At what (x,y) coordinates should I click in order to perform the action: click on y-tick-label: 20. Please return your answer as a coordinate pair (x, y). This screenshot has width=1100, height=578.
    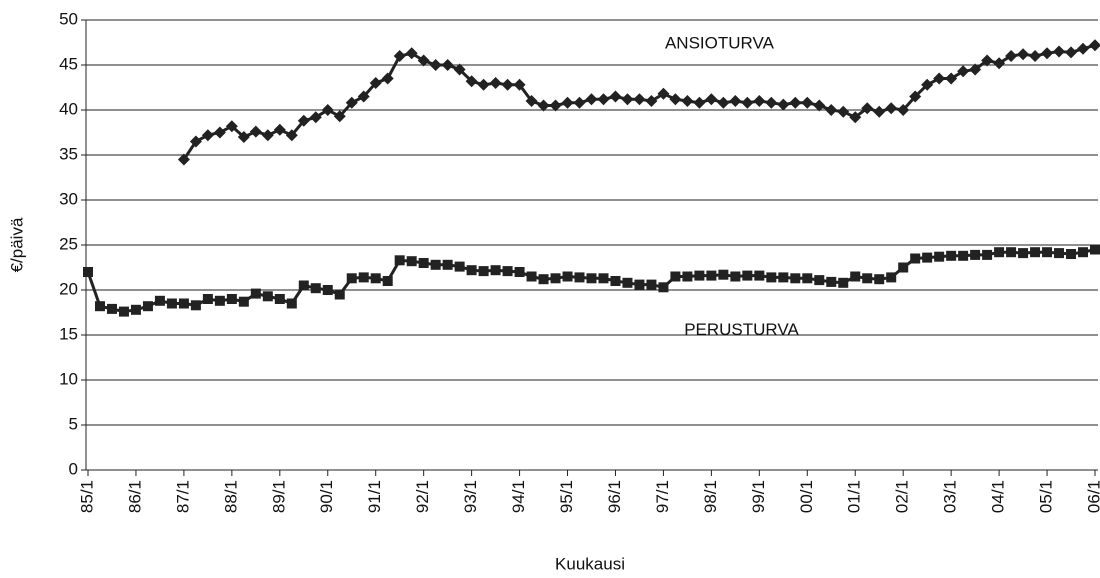
    Looking at the image, I should click on (68, 288).